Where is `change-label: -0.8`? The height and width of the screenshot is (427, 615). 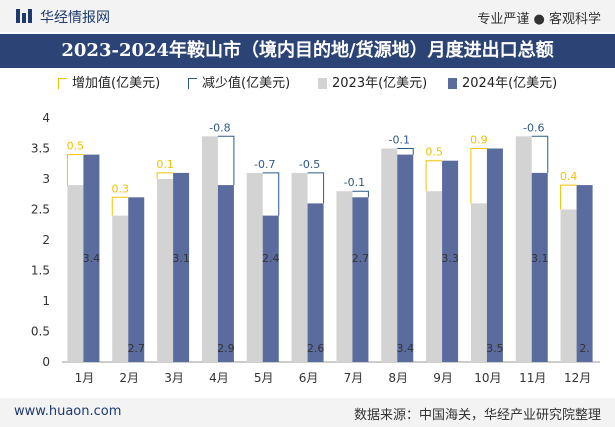
change-label: -0.8 is located at coordinates (219, 127).